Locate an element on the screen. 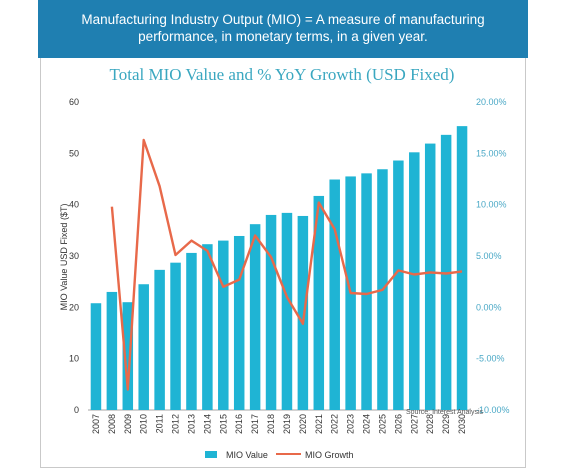  source-note: Source: Interest Analysis is located at coordinates (445, 412).